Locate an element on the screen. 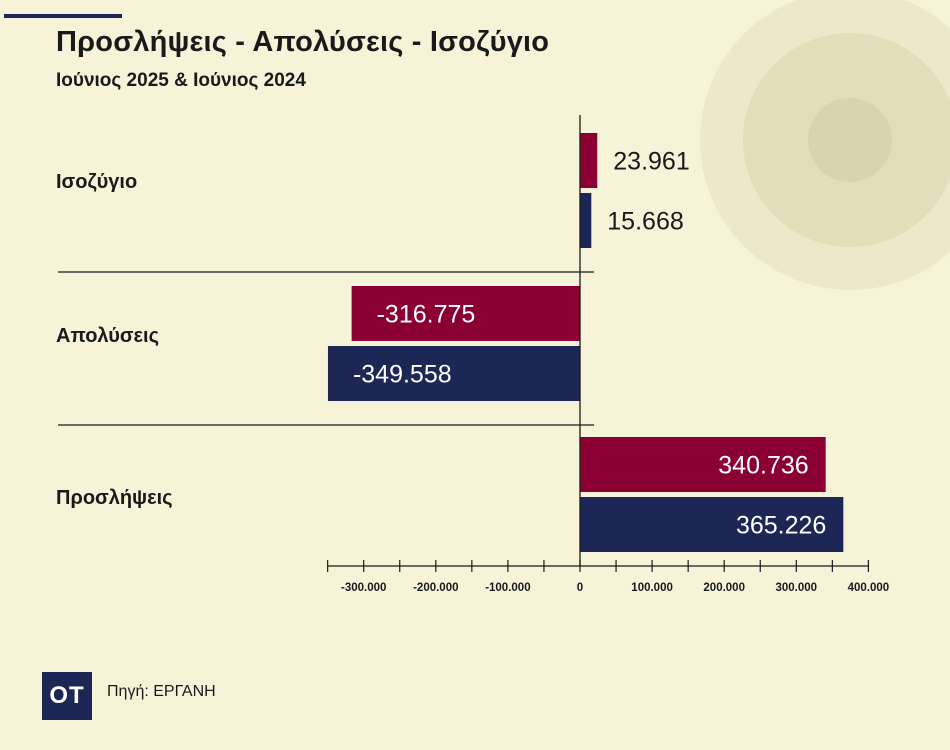 The image size is (950, 750). chart-subtitle: Ιούνιος 2025 & Ιούνιος 2024 is located at coordinates (181, 80).